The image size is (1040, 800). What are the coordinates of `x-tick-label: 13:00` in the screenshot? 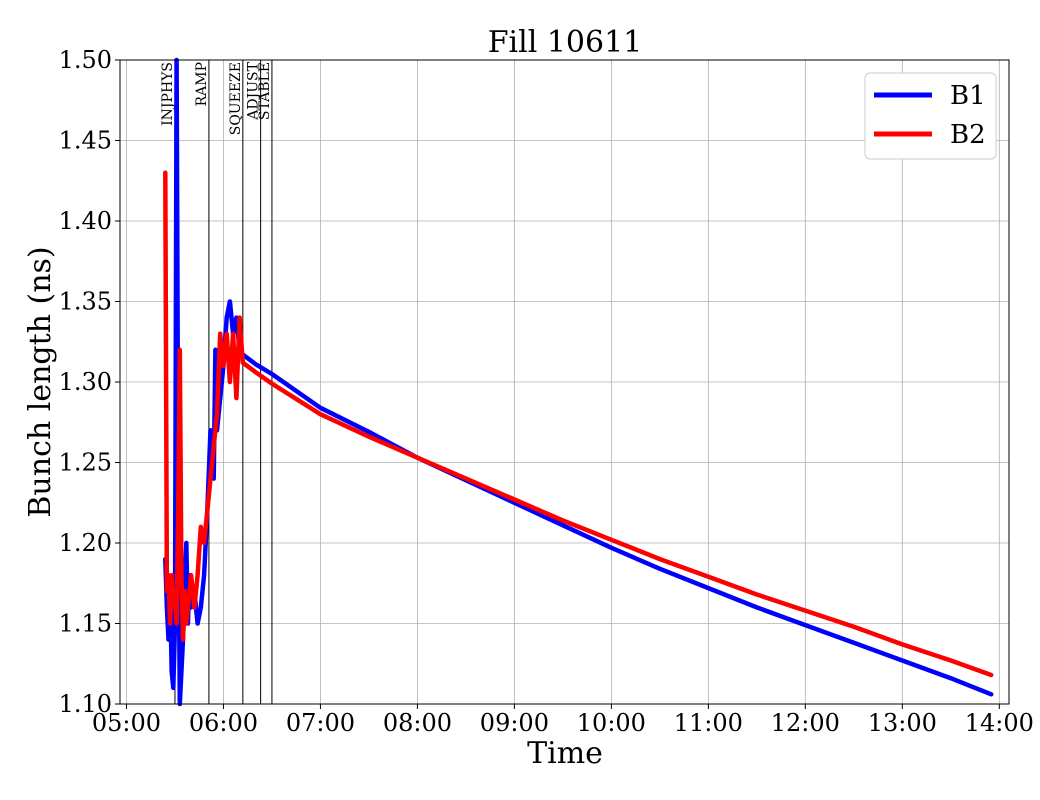 It's located at (902, 723).